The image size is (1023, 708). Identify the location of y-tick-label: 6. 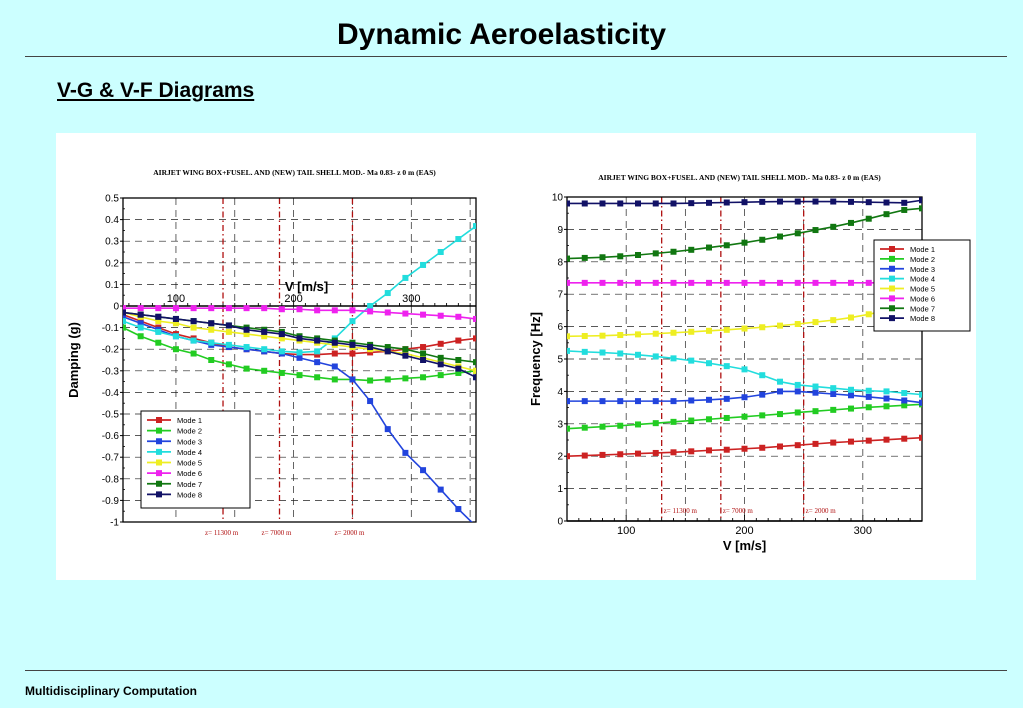
(560, 327).